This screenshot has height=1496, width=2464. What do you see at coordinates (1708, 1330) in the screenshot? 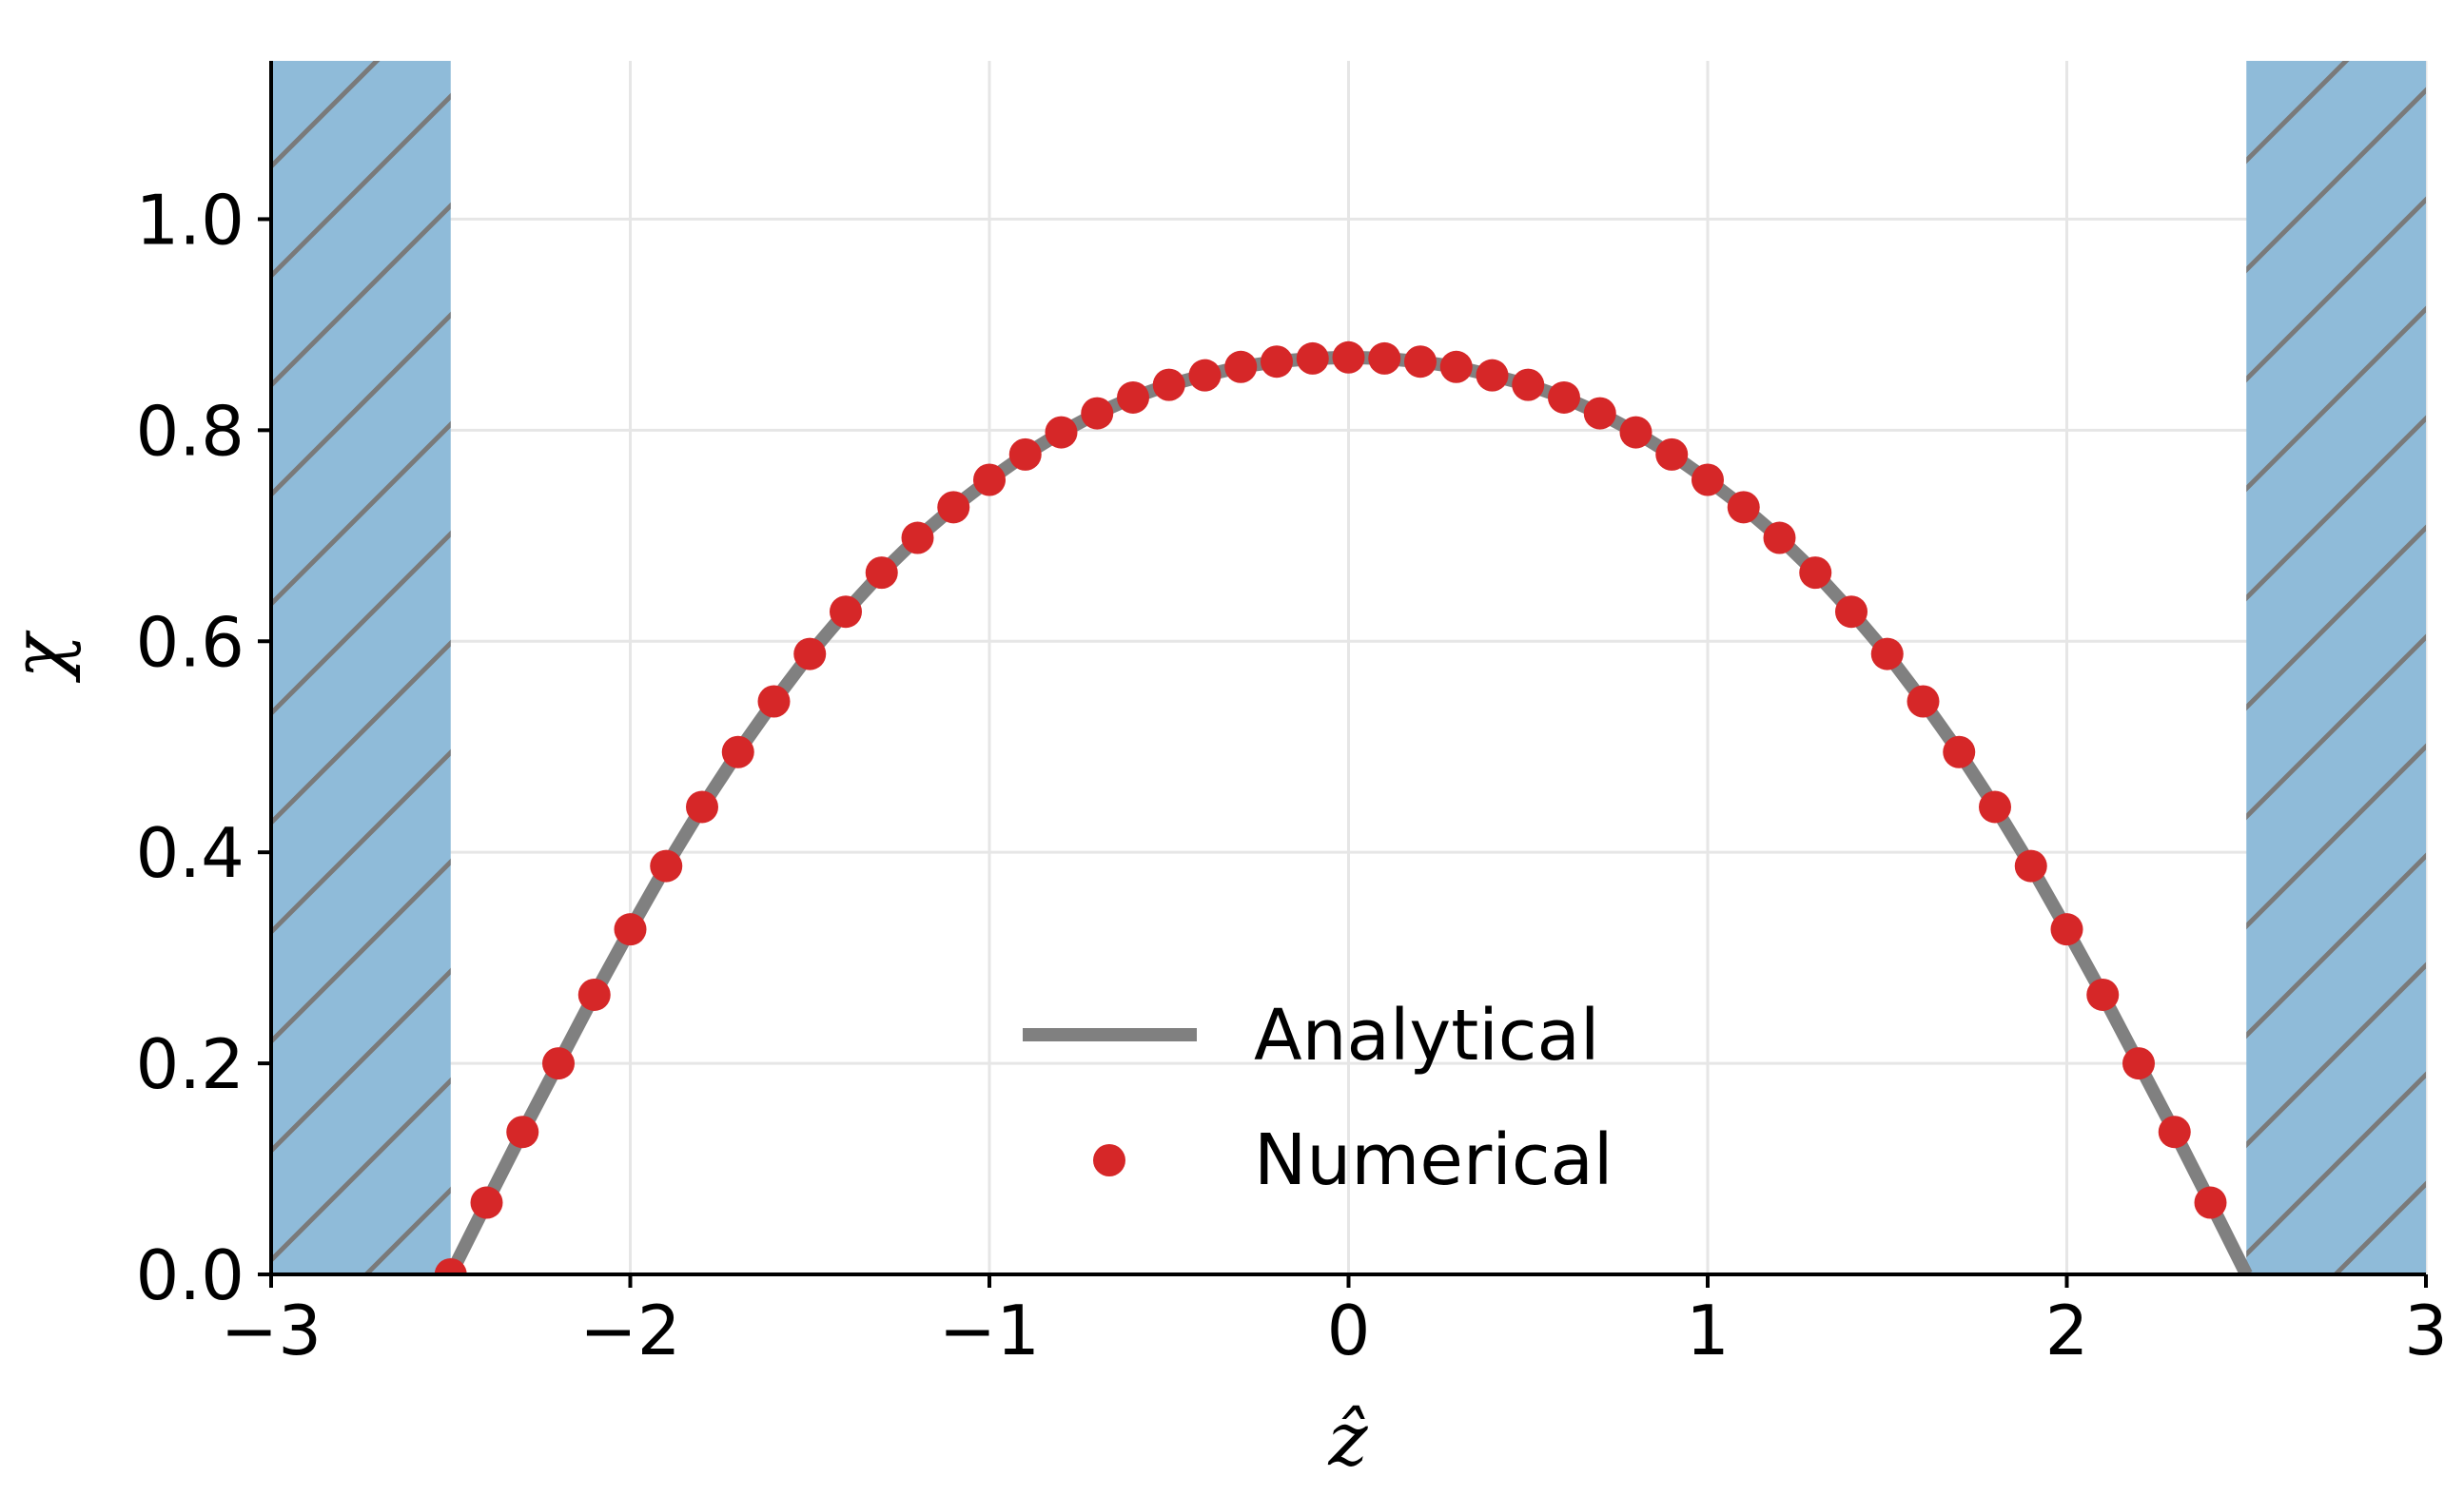
I see `x-tick-label-4: 1` at bounding box center [1708, 1330].